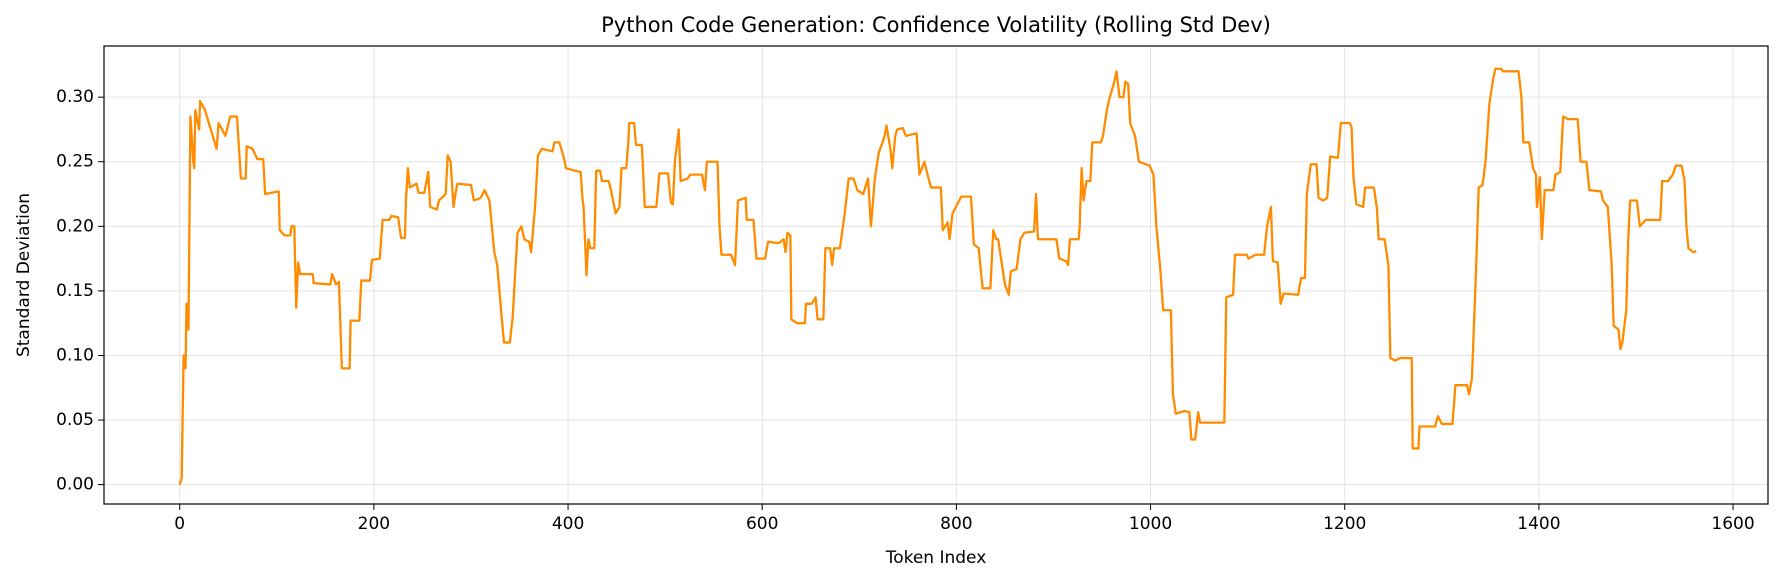 The image size is (1785, 584). What do you see at coordinates (1538, 524) in the screenshot?
I see `x-tick-label: 1400` at bounding box center [1538, 524].